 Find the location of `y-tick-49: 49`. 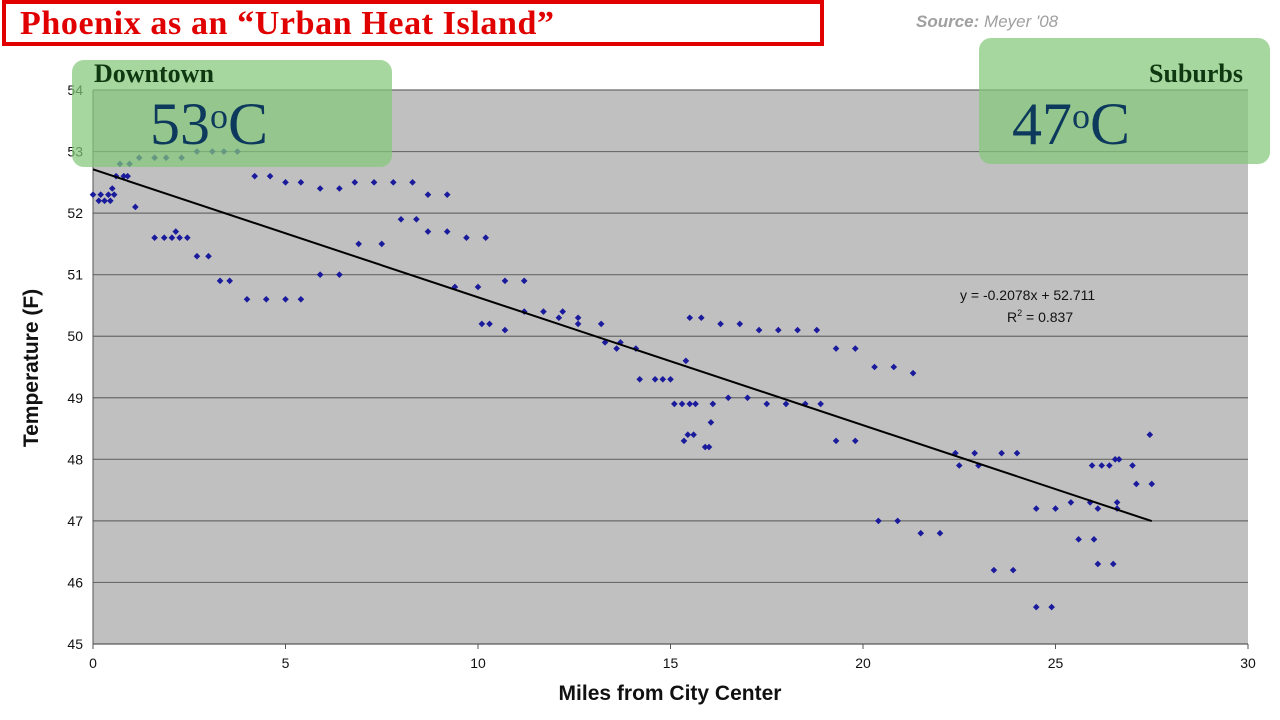

y-tick-49: 49 is located at coordinates (75, 398).